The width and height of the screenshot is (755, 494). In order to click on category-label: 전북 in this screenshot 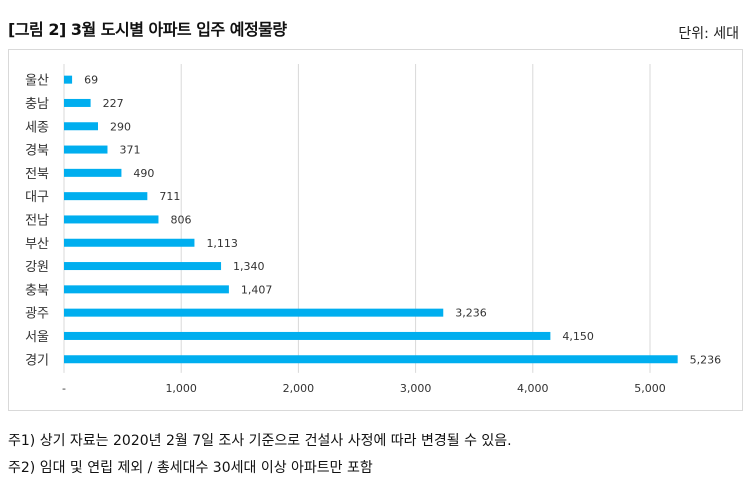, I will do `click(37, 174)`.